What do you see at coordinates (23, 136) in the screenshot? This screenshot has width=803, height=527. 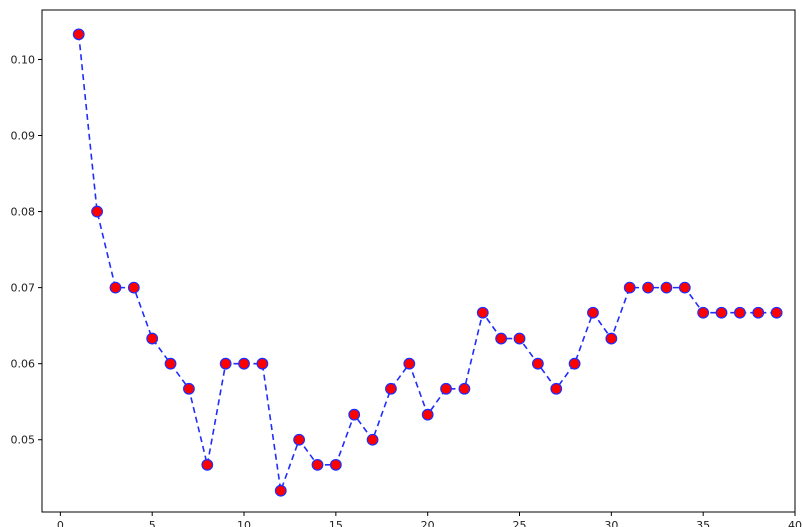 I see `y-tick-label: 0.09` at bounding box center [23, 136].